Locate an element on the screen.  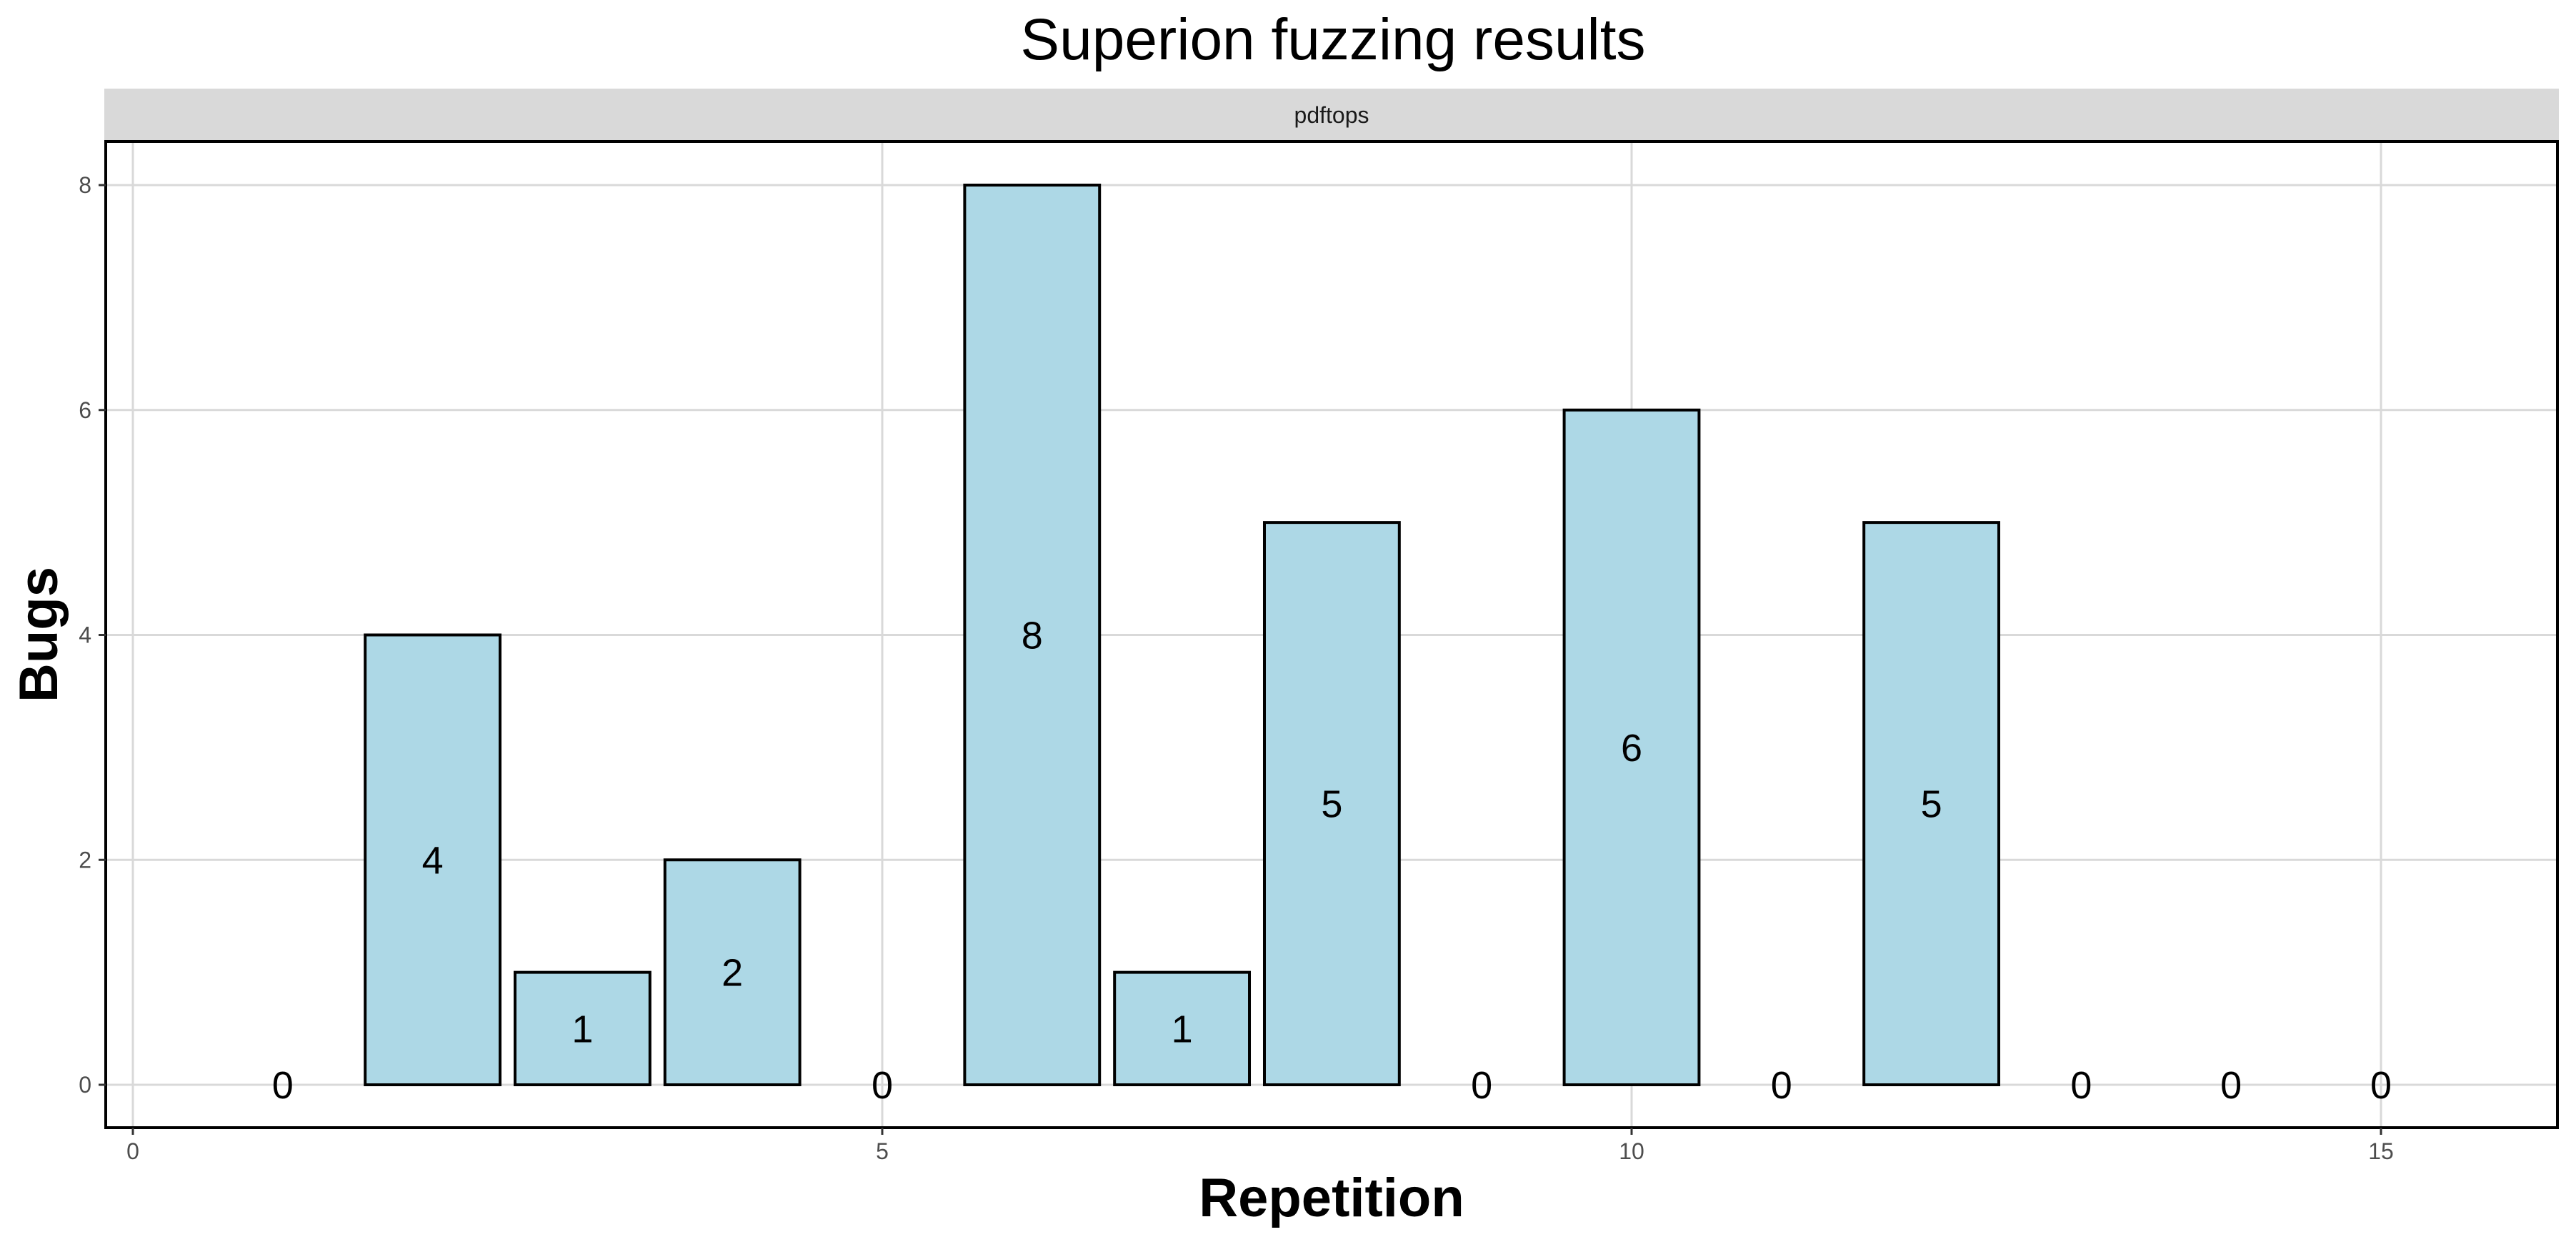
bar-data-label: 6 is located at coordinates (1632, 748).